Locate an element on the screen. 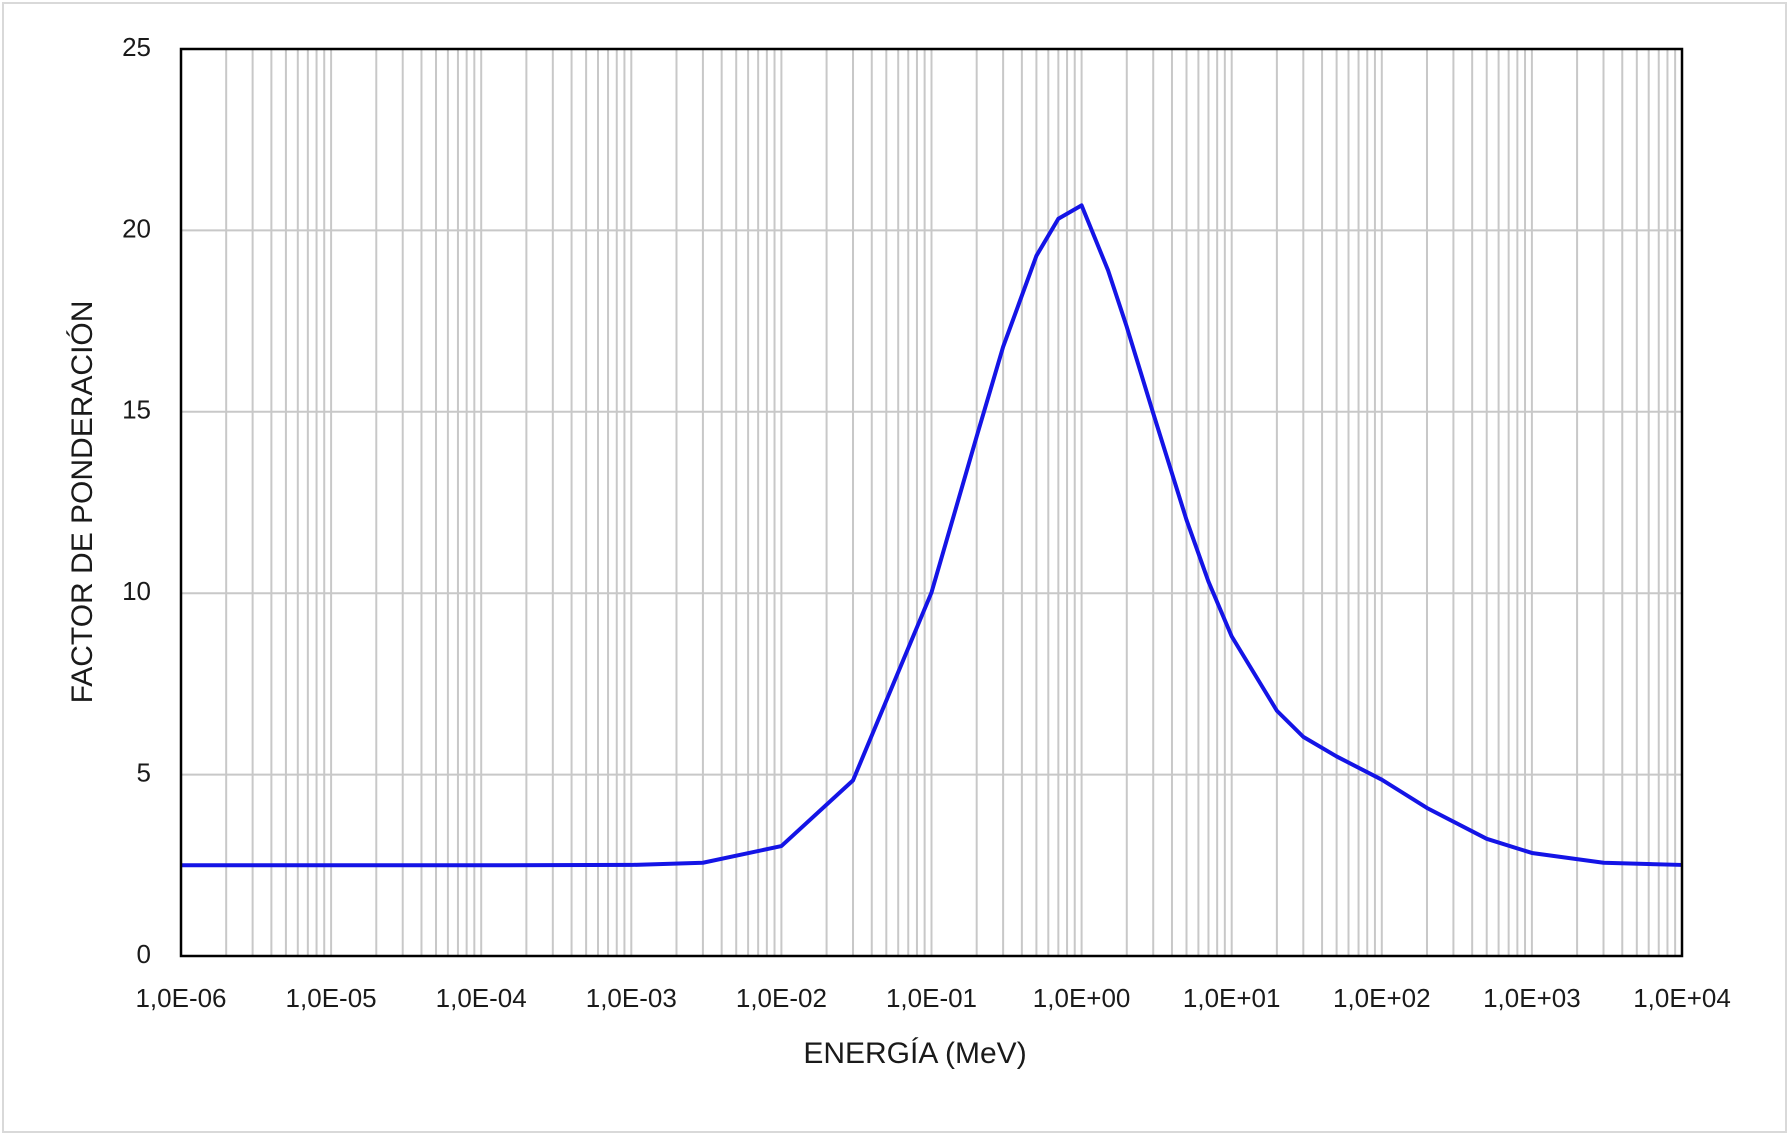 This screenshot has width=1789, height=1135. y-tick-label: 25 is located at coordinates (136, 47).